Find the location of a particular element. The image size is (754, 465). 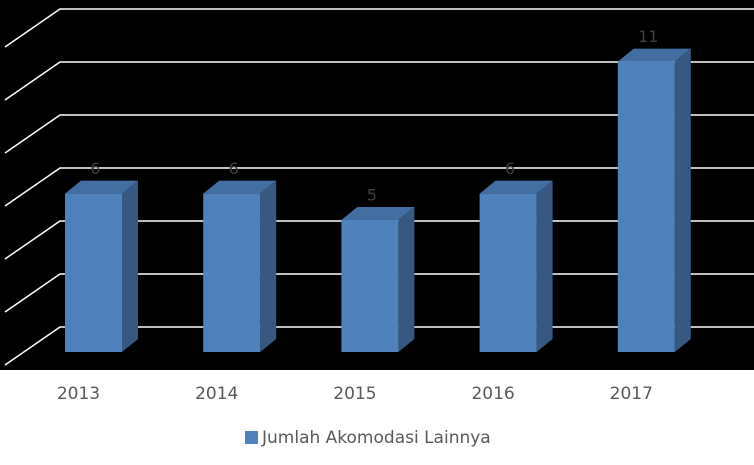

x-tick-label: 2014 is located at coordinates (216, 394).